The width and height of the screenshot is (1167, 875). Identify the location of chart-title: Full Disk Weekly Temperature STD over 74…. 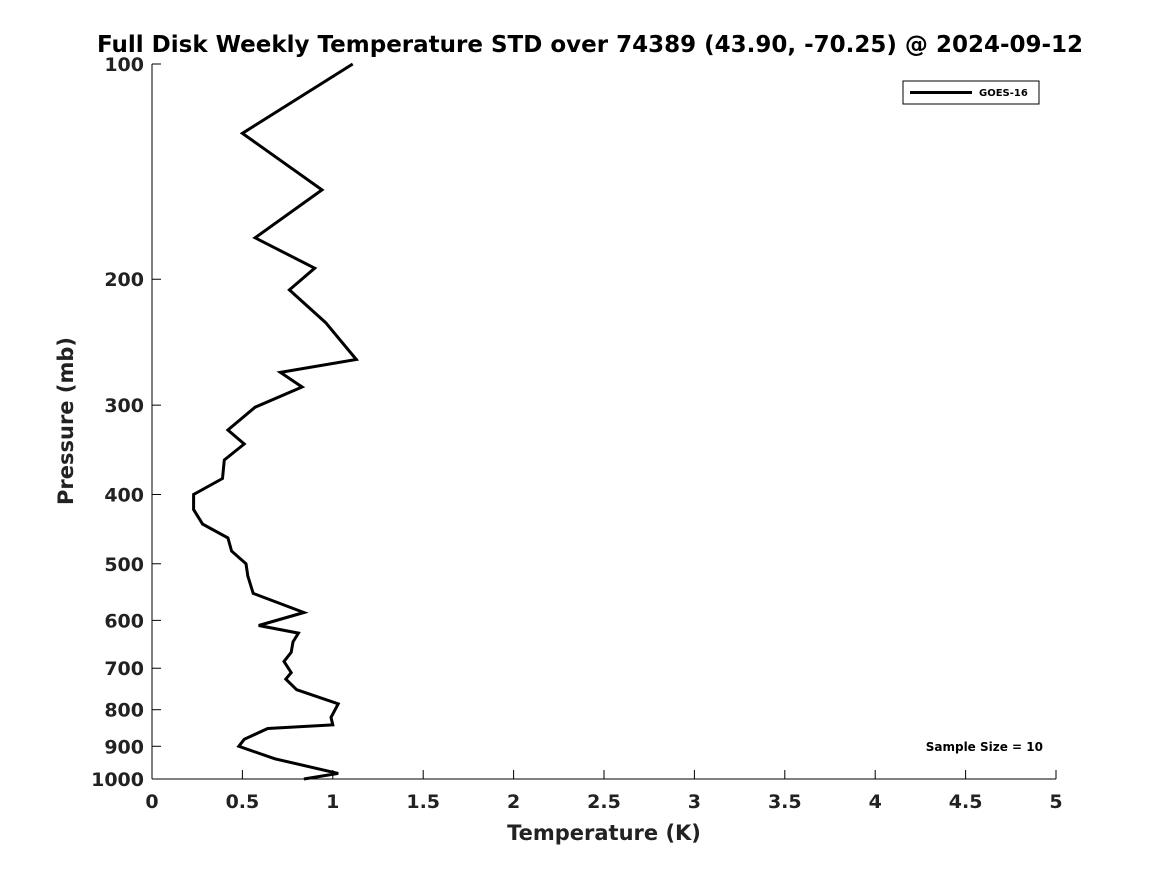
(590, 45).